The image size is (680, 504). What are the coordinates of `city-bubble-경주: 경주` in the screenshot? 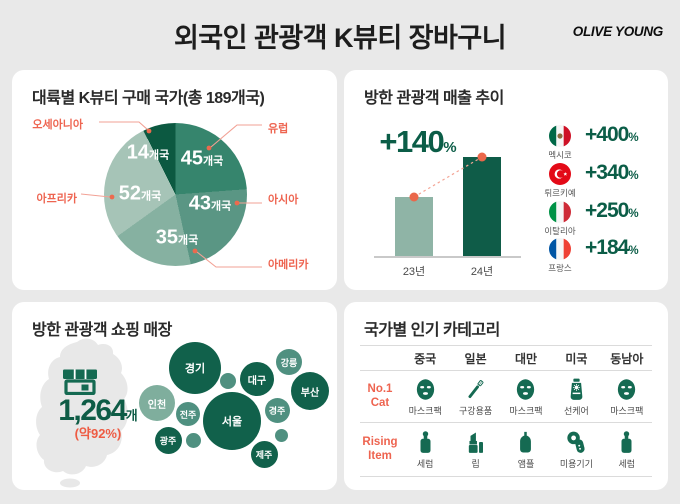 It's located at (277, 410).